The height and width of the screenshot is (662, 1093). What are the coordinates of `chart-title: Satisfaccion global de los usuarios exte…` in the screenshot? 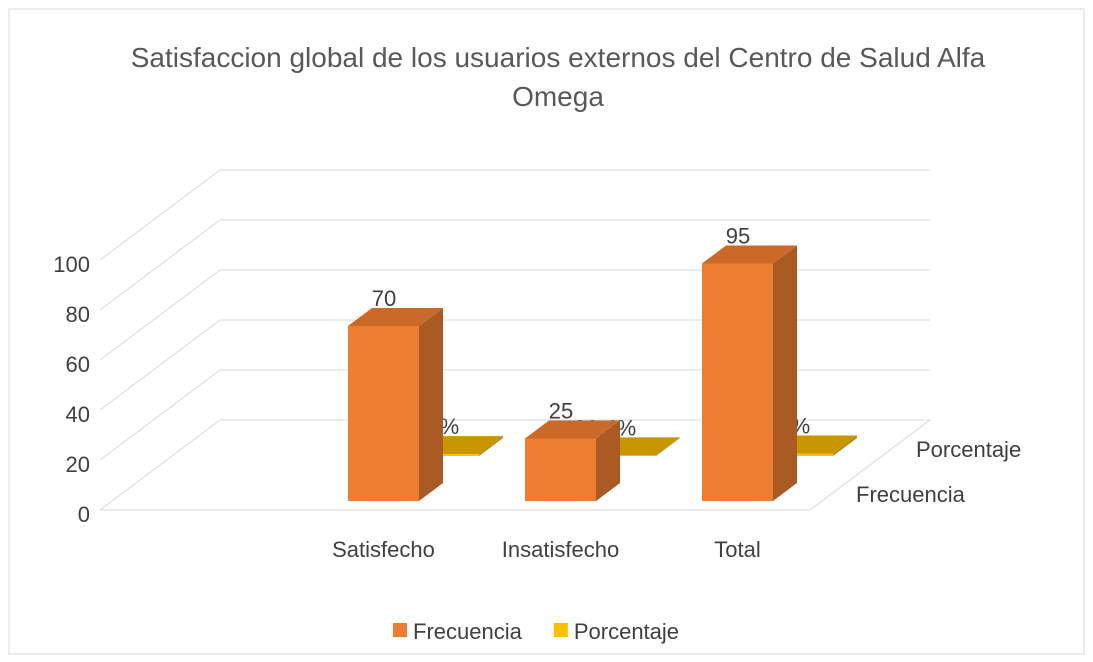 It's located at (558, 77).